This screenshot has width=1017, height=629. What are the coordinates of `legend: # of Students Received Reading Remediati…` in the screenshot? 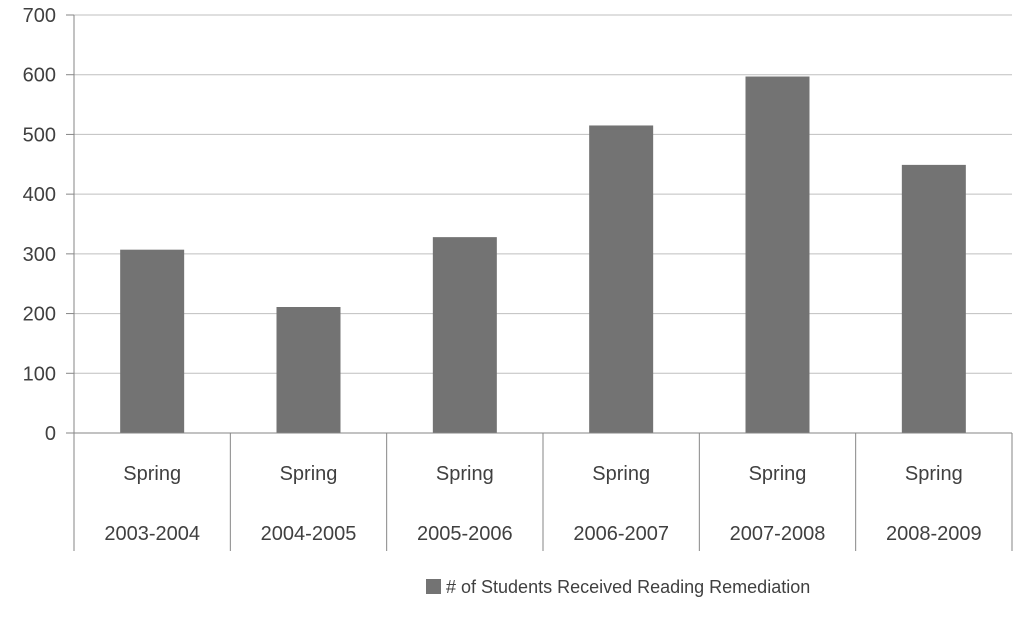 It's located at (618, 587).